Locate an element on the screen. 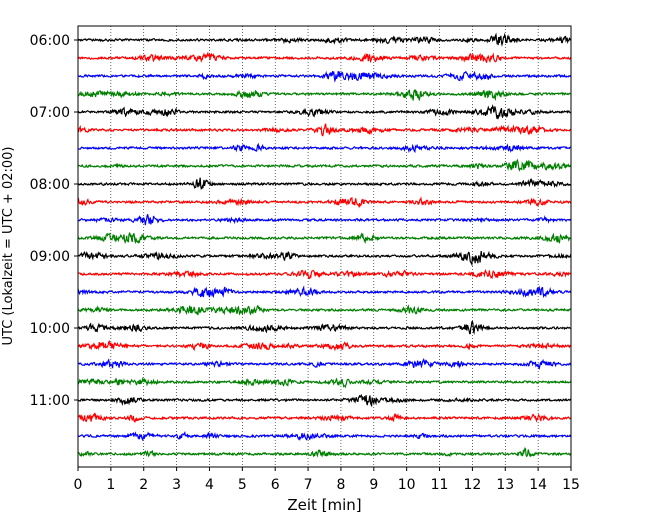  x-tick-label: 6 is located at coordinates (275, 485).